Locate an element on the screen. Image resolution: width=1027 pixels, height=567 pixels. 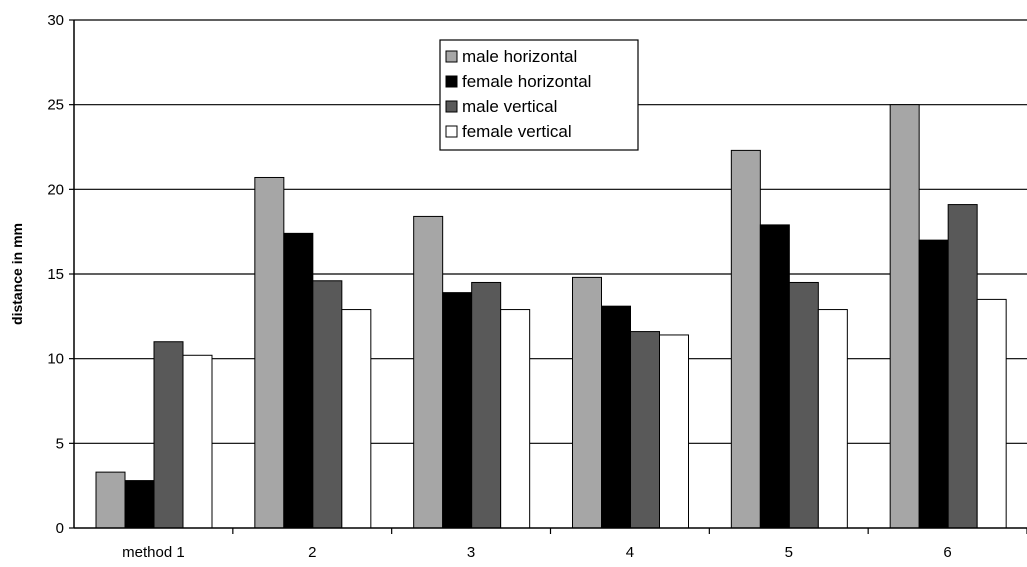
x-tick-label: 3 is located at coordinates (471, 552).